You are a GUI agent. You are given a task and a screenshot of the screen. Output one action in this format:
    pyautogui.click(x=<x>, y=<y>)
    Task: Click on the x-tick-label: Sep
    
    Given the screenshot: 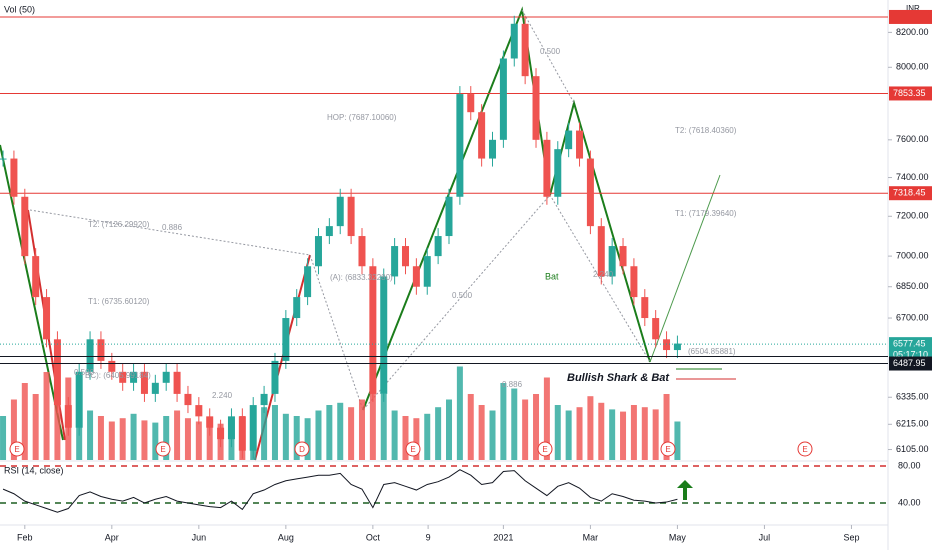 What is the action you would take?
    pyautogui.click(x=851, y=537)
    